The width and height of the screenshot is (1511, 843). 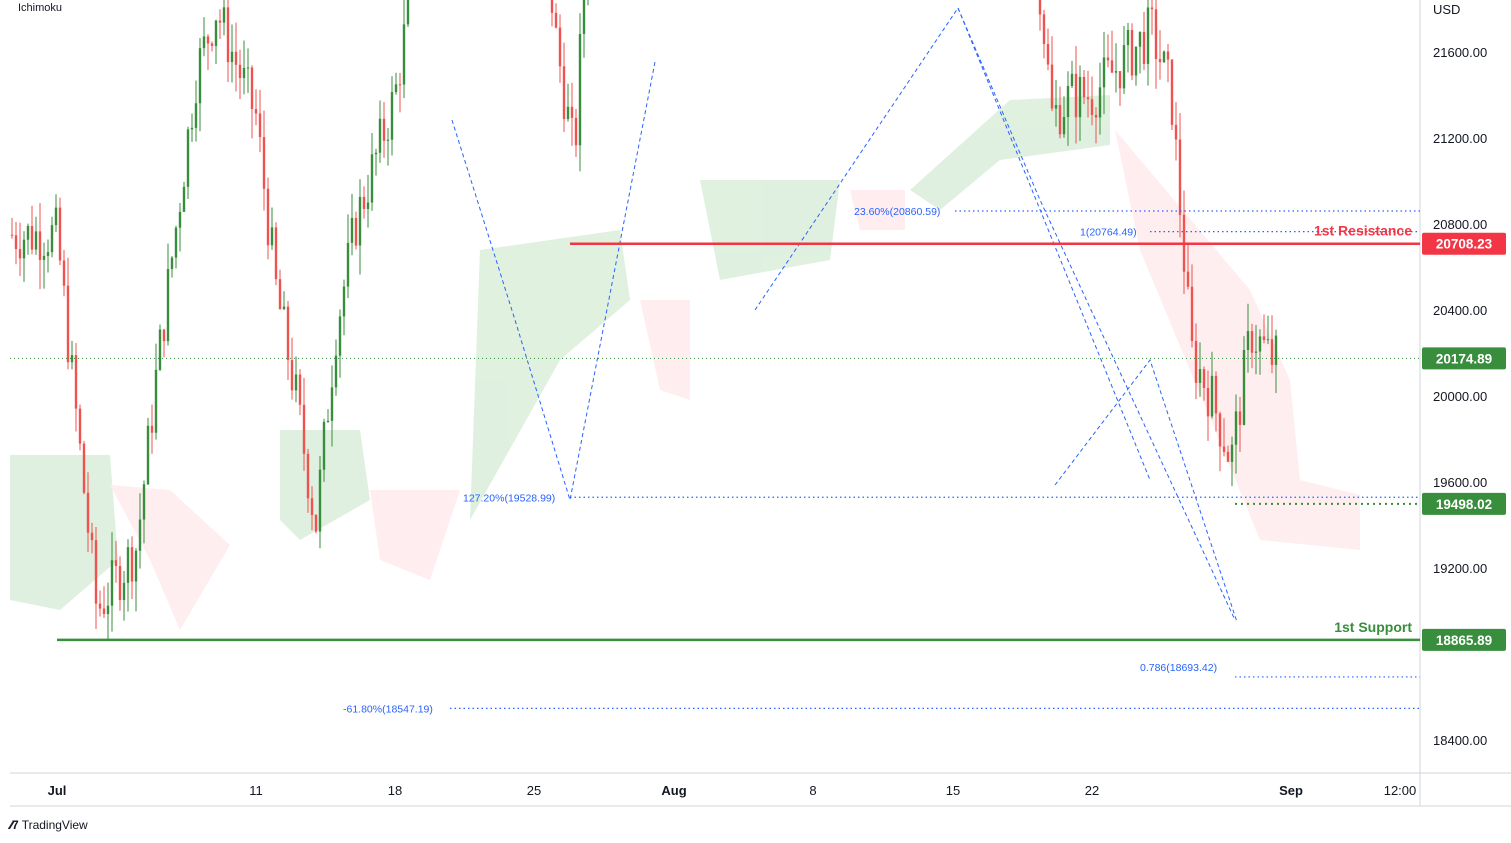 What do you see at coordinates (1373, 627) in the screenshot?
I see `support-label: 1st Support` at bounding box center [1373, 627].